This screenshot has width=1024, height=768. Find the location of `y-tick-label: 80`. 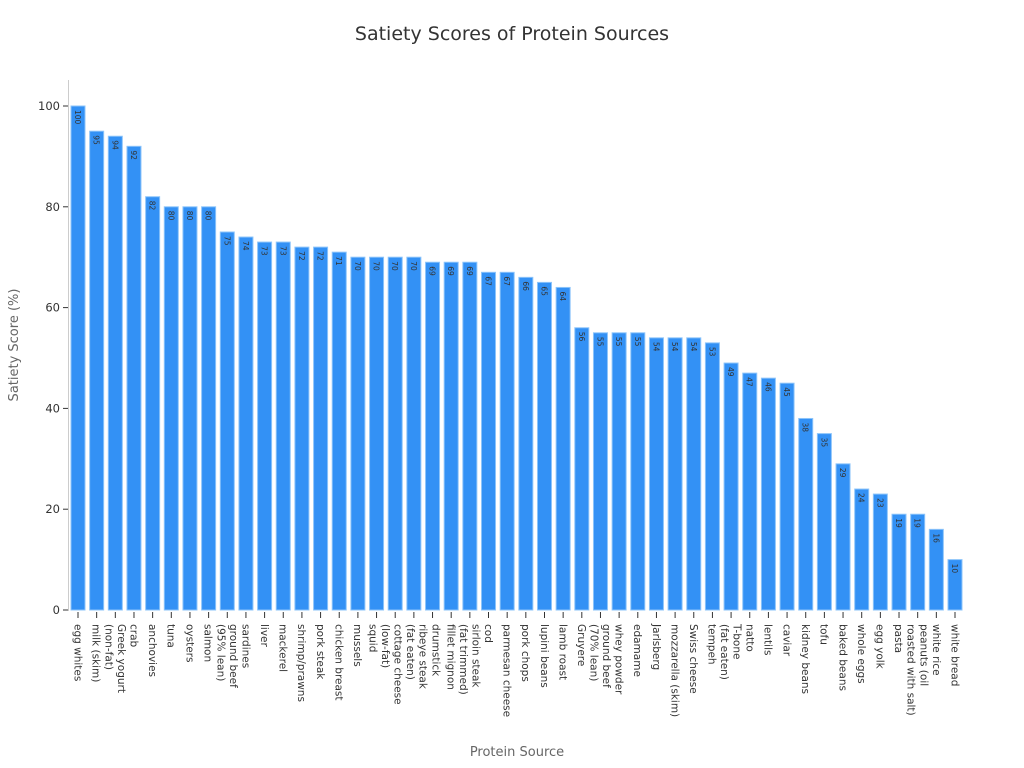

y-tick-label: 80 is located at coordinates (52, 207).